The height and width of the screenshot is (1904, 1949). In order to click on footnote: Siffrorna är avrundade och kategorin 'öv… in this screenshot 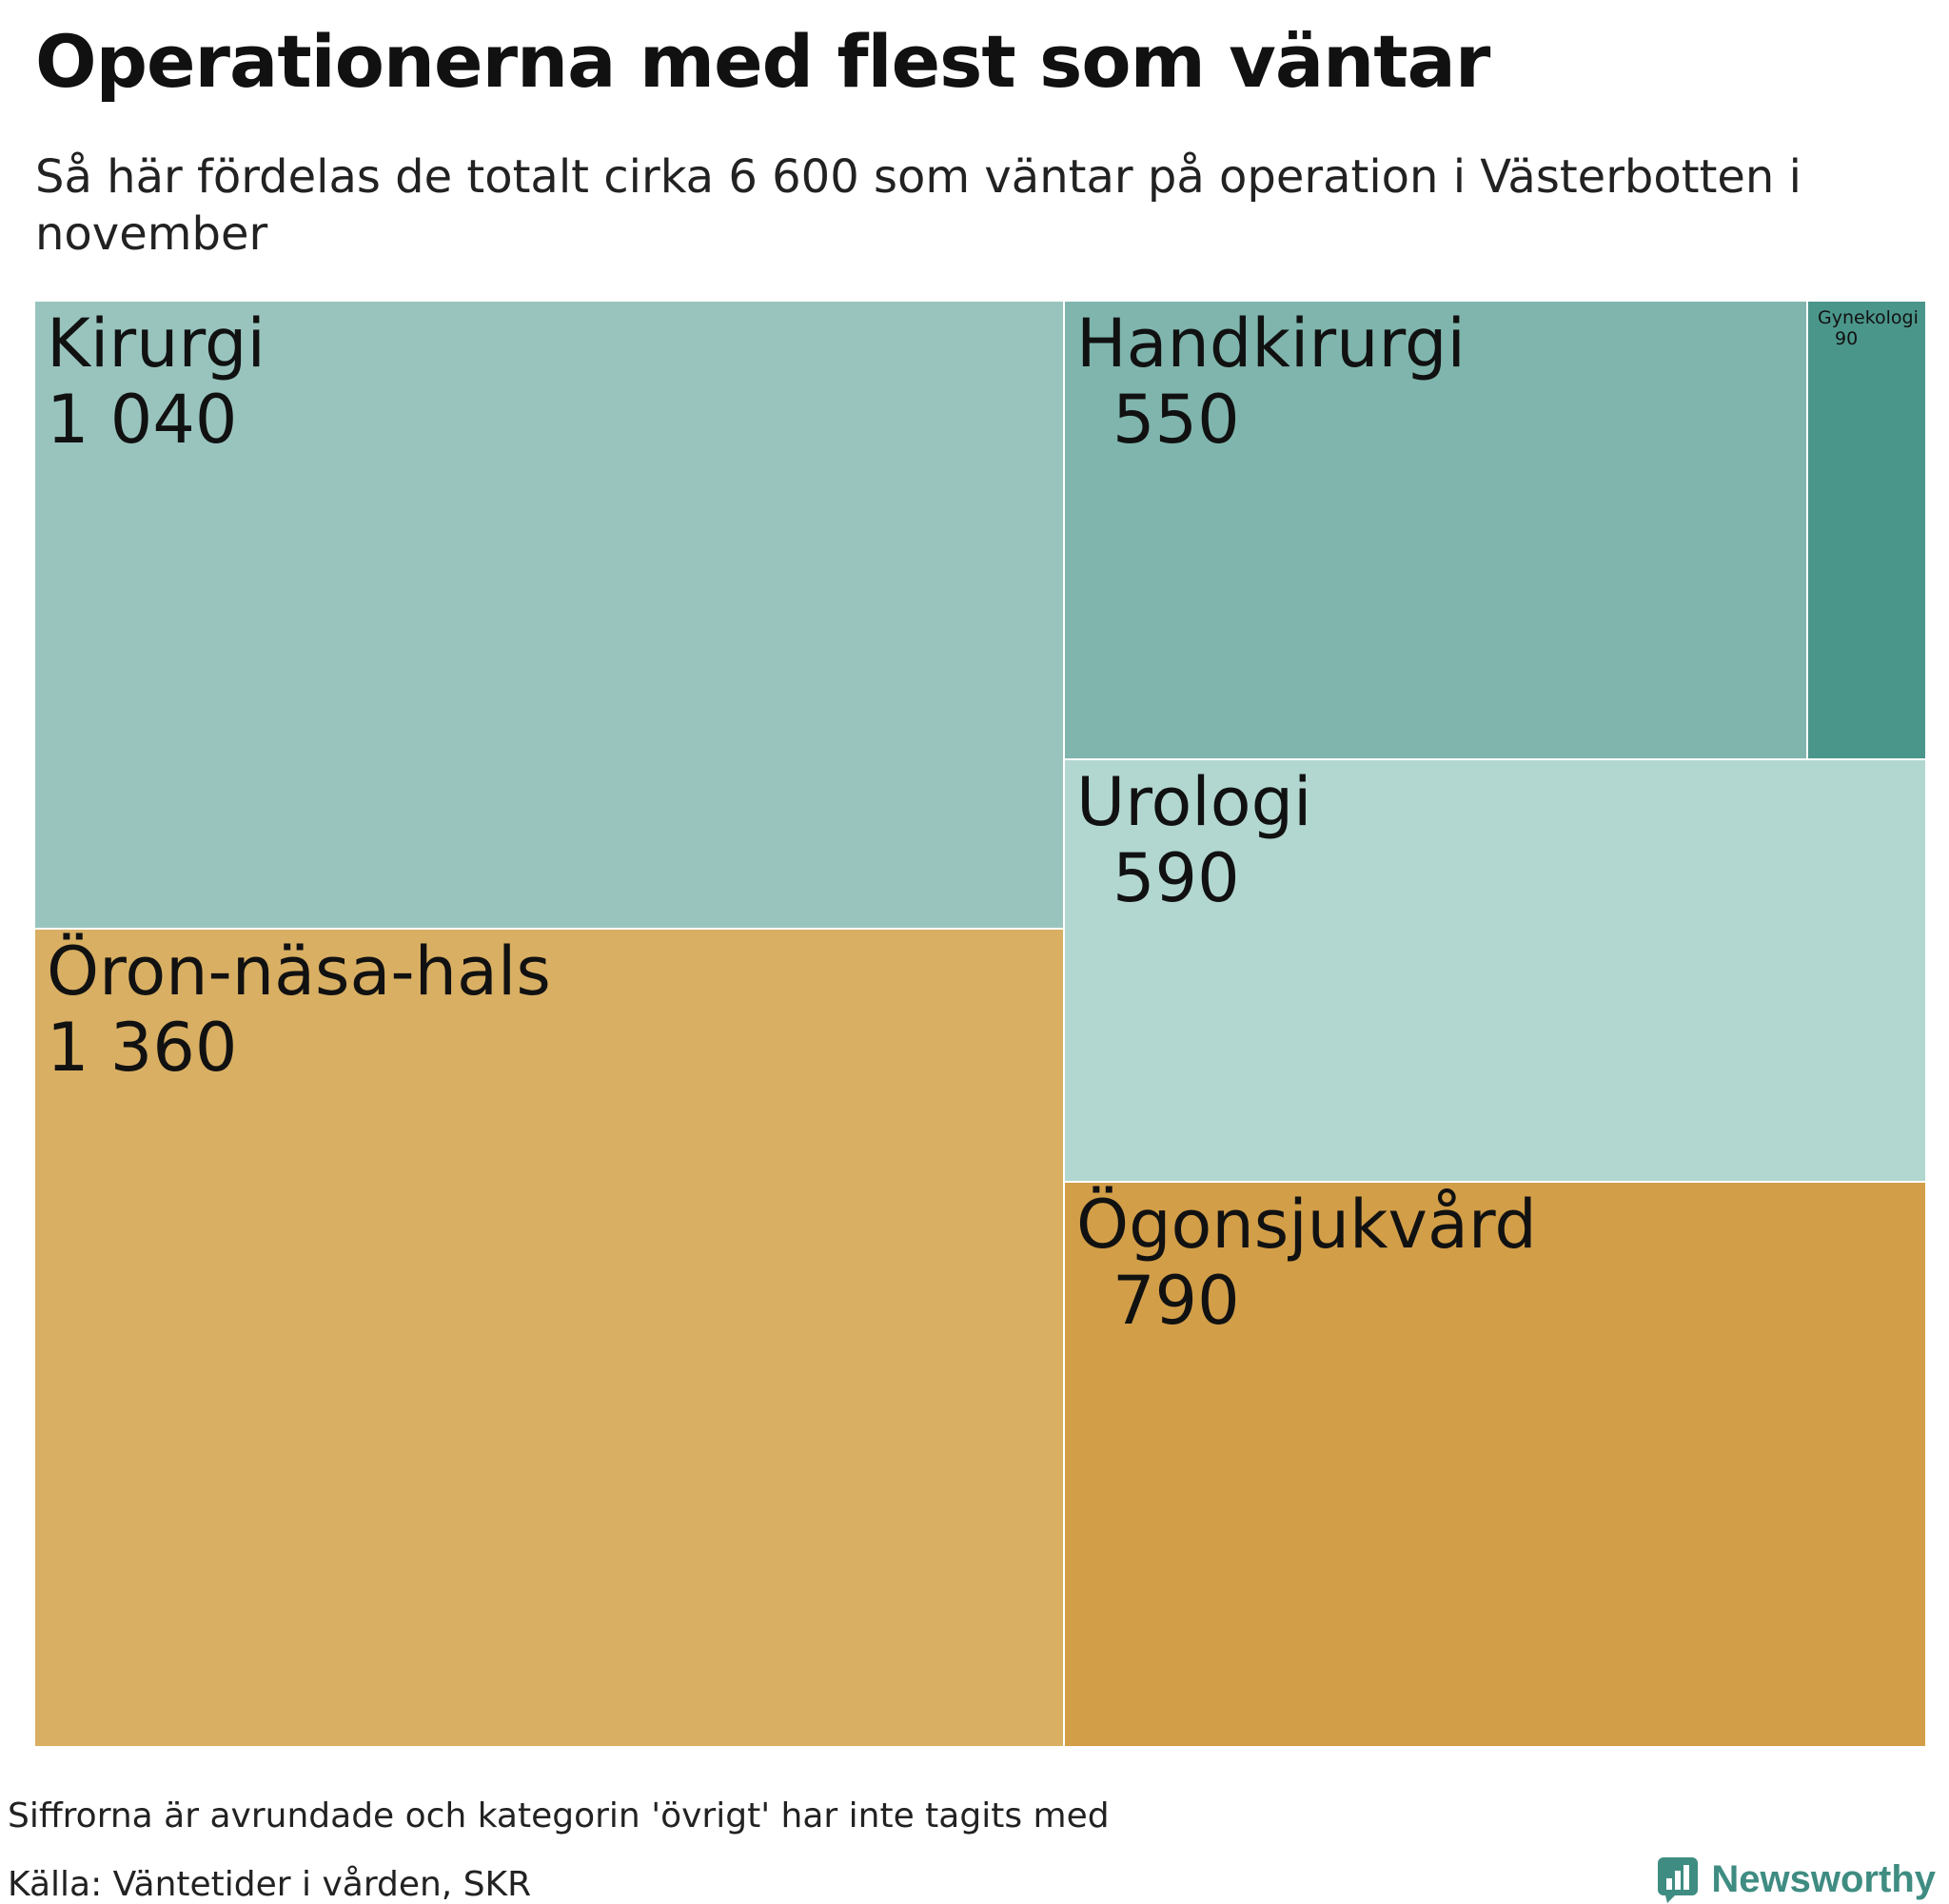, I will do `click(559, 1815)`.